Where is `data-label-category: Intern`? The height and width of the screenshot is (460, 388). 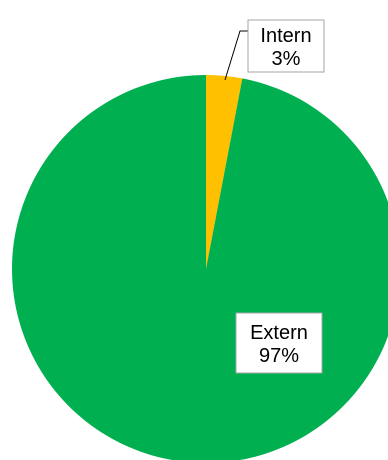 data-label-category: Intern is located at coordinates (285, 36).